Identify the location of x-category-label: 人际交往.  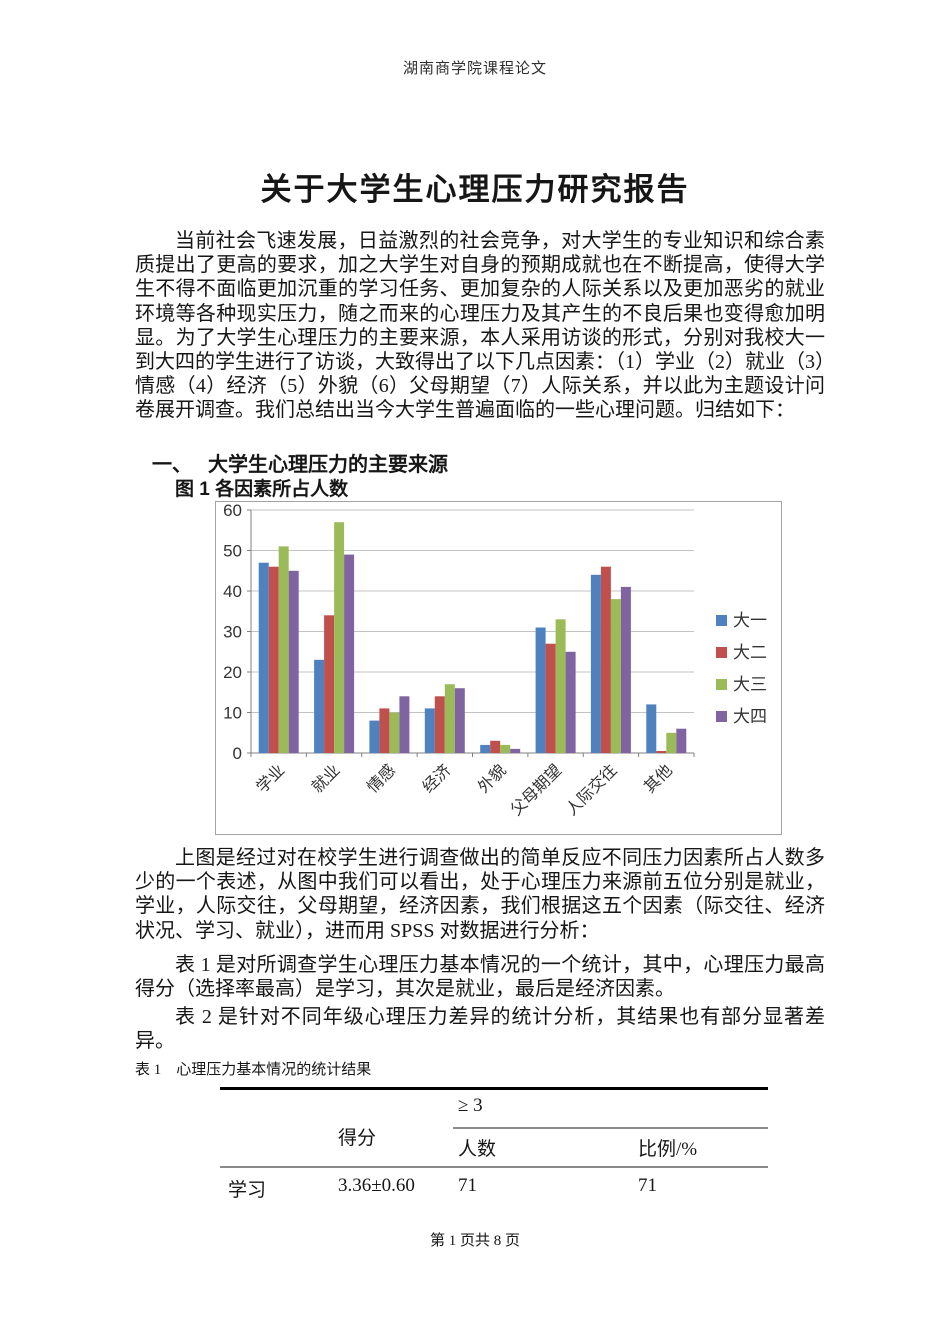
(592, 790).